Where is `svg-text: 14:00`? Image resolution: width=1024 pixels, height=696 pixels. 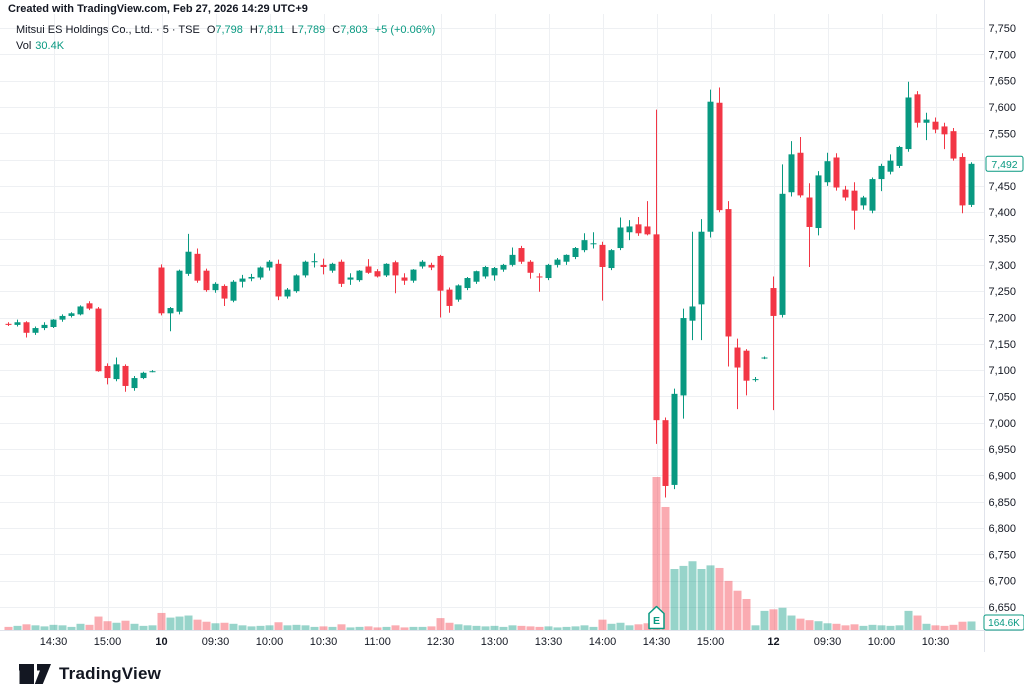
svg-text: 14:00 is located at coordinates (603, 642).